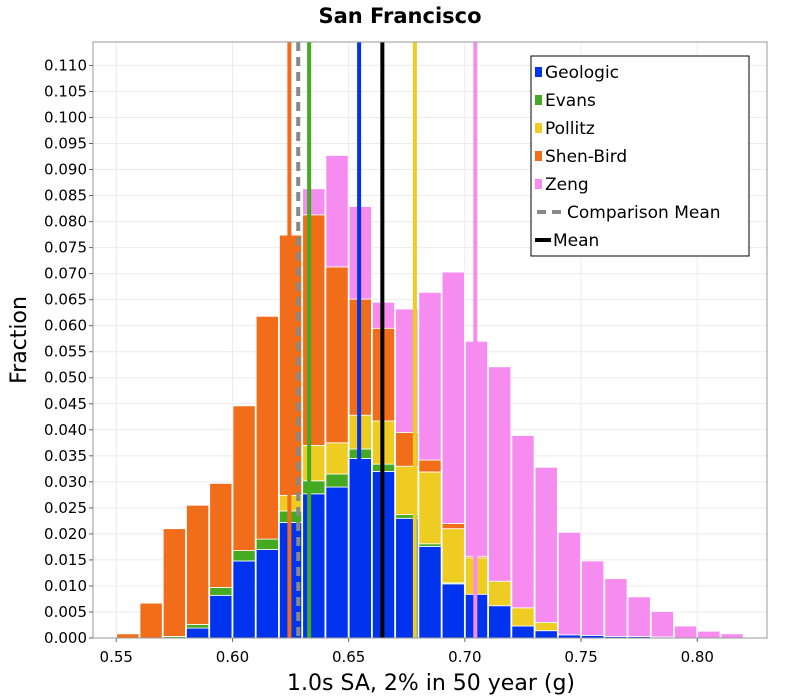  I want to click on y-tick-label-10: 0.050, so click(65, 378).